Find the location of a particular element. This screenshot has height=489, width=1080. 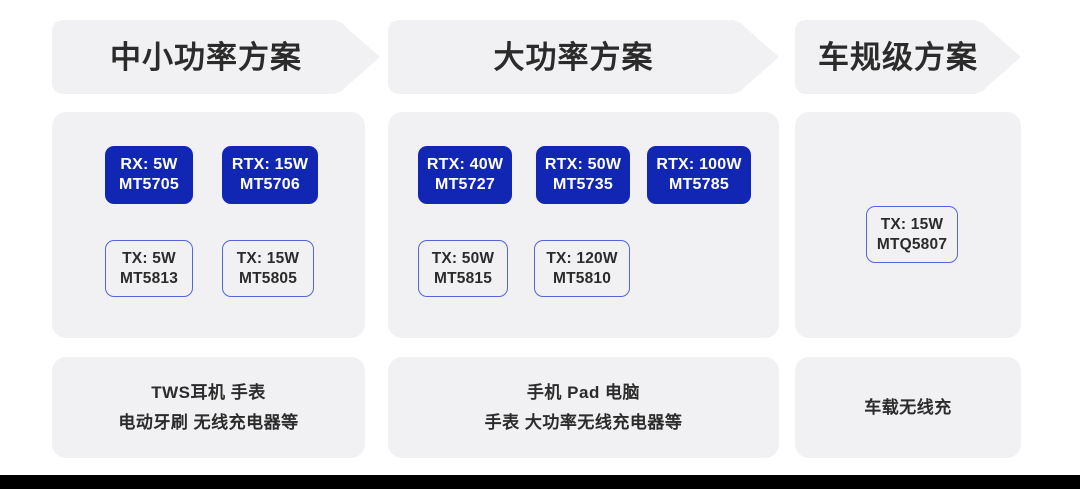

application-list-text: 车载无线充 is located at coordinates (908, 407).